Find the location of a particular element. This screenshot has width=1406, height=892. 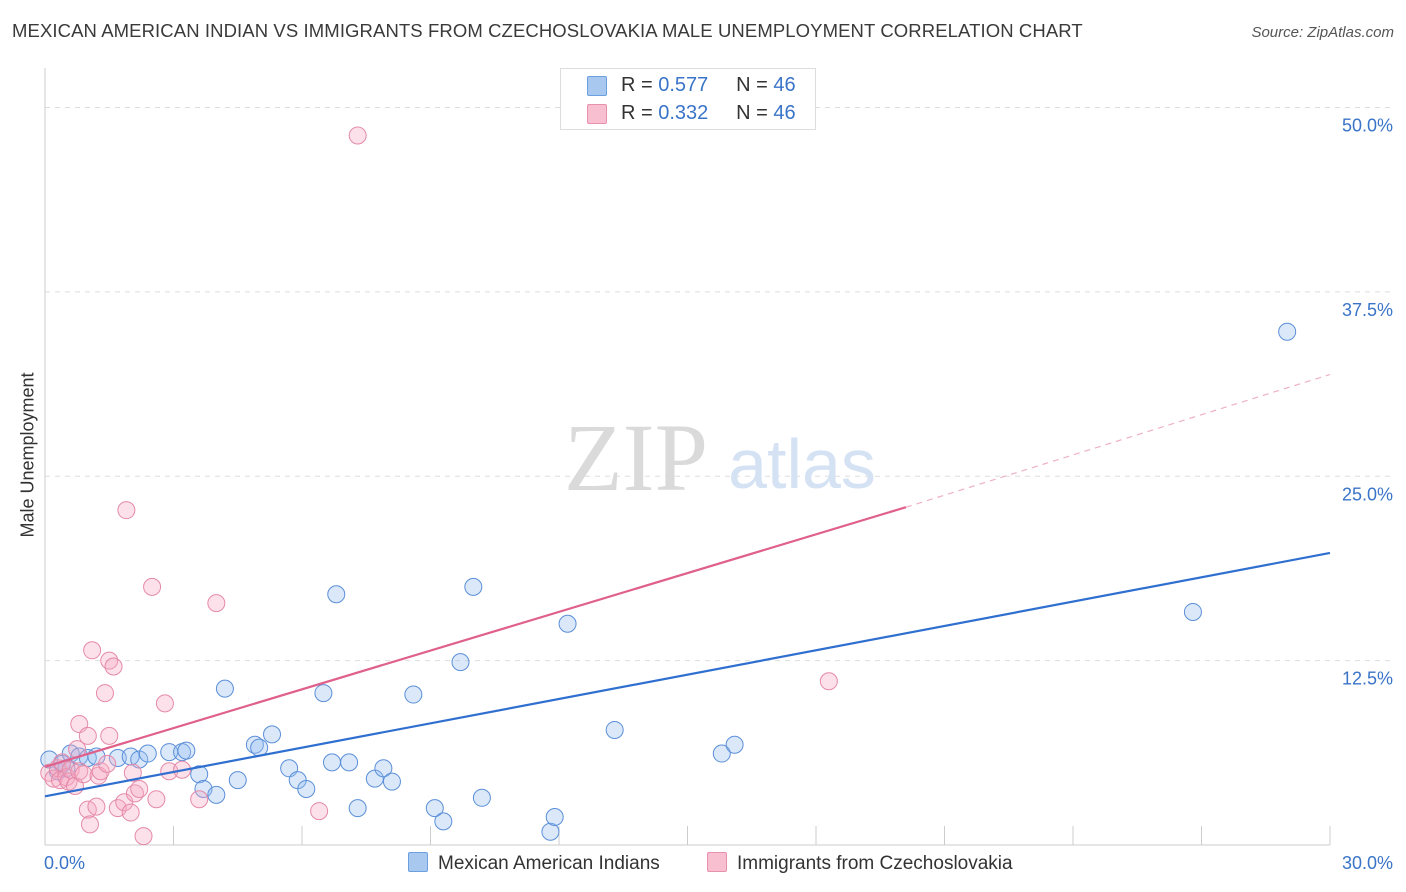

bottom-legend-blue: Mexican American Indians is located at coordinates (534, 863).